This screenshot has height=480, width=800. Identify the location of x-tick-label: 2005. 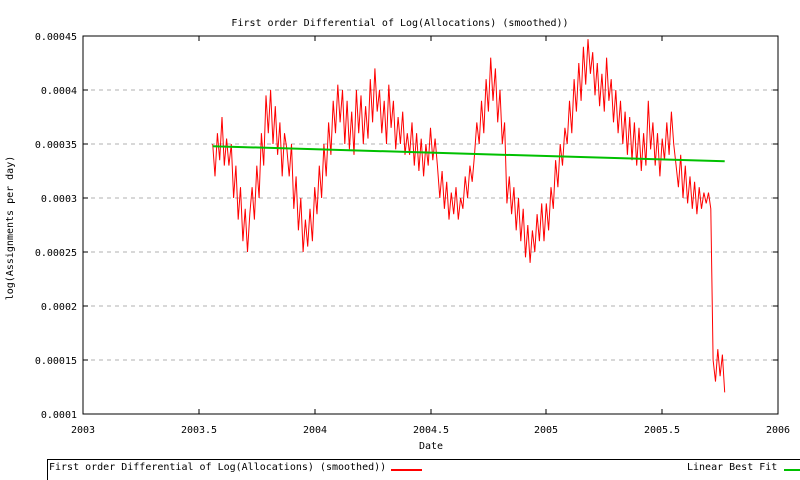
(546, 430).